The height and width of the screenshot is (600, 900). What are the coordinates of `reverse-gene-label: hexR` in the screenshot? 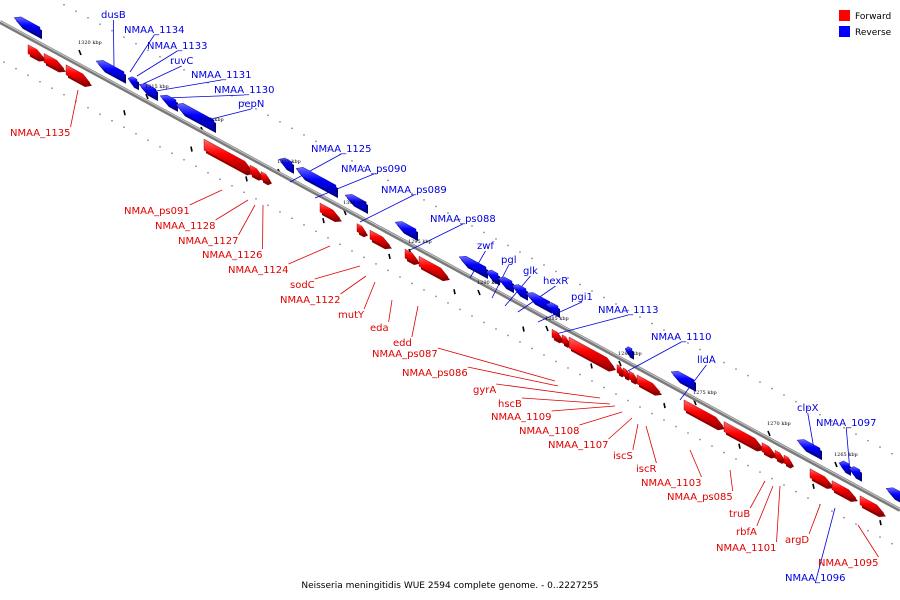 It's located at (555, 281).